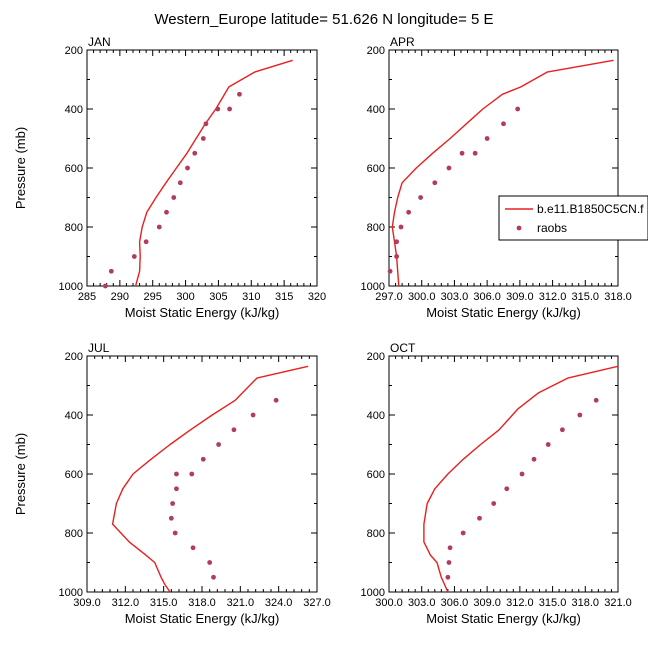 Image resolution: width=648 pixels, height=649 pixels. I want to click on x-tick-label: 315, so click(284, 297).